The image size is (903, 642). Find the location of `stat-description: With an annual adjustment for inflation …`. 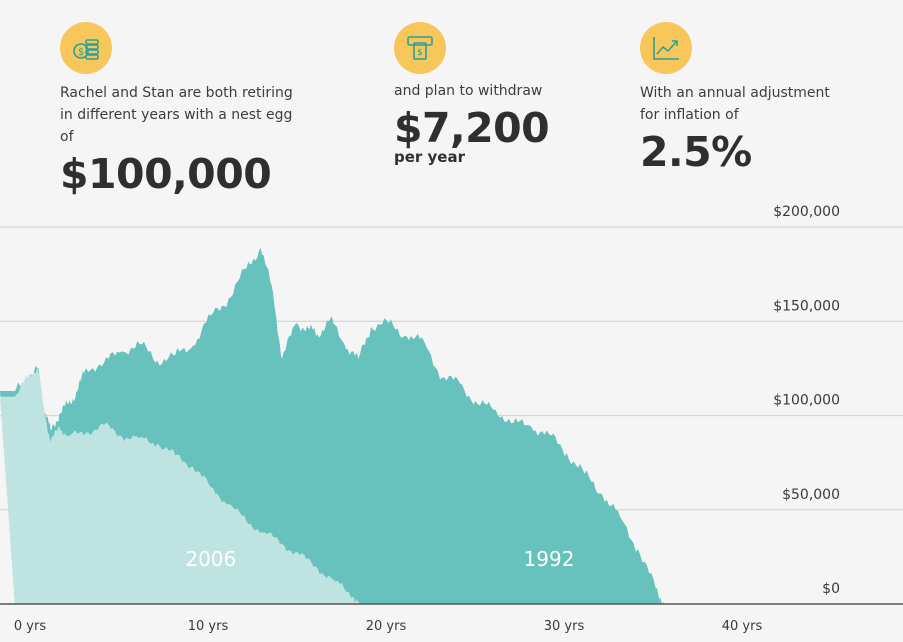

stat-description: With an annual adjustment for inflation … is located at coordinates (735, 104).